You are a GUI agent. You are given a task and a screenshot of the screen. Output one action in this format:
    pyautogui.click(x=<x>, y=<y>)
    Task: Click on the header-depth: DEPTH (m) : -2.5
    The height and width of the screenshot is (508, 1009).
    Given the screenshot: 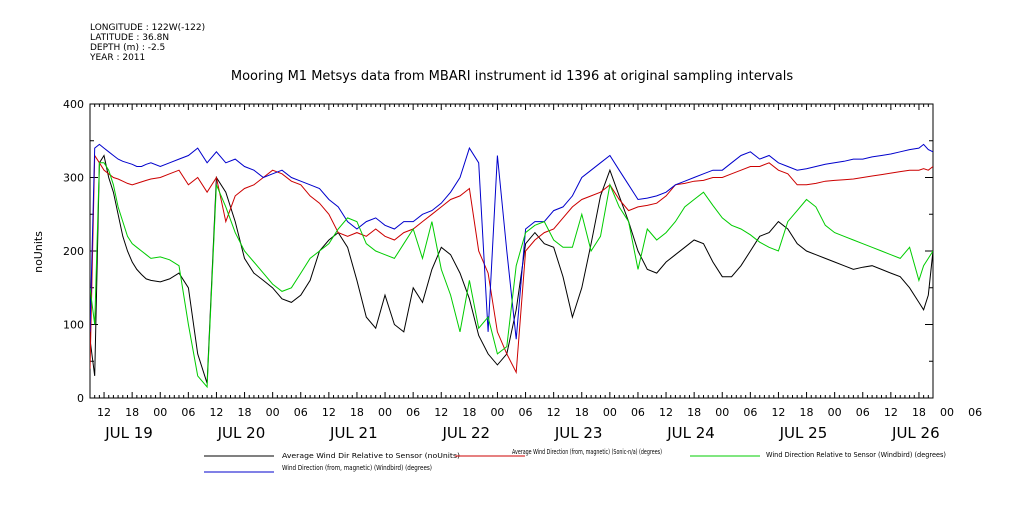 What is the action you would take?
    pyautogui.click(x=127, y=48)
    